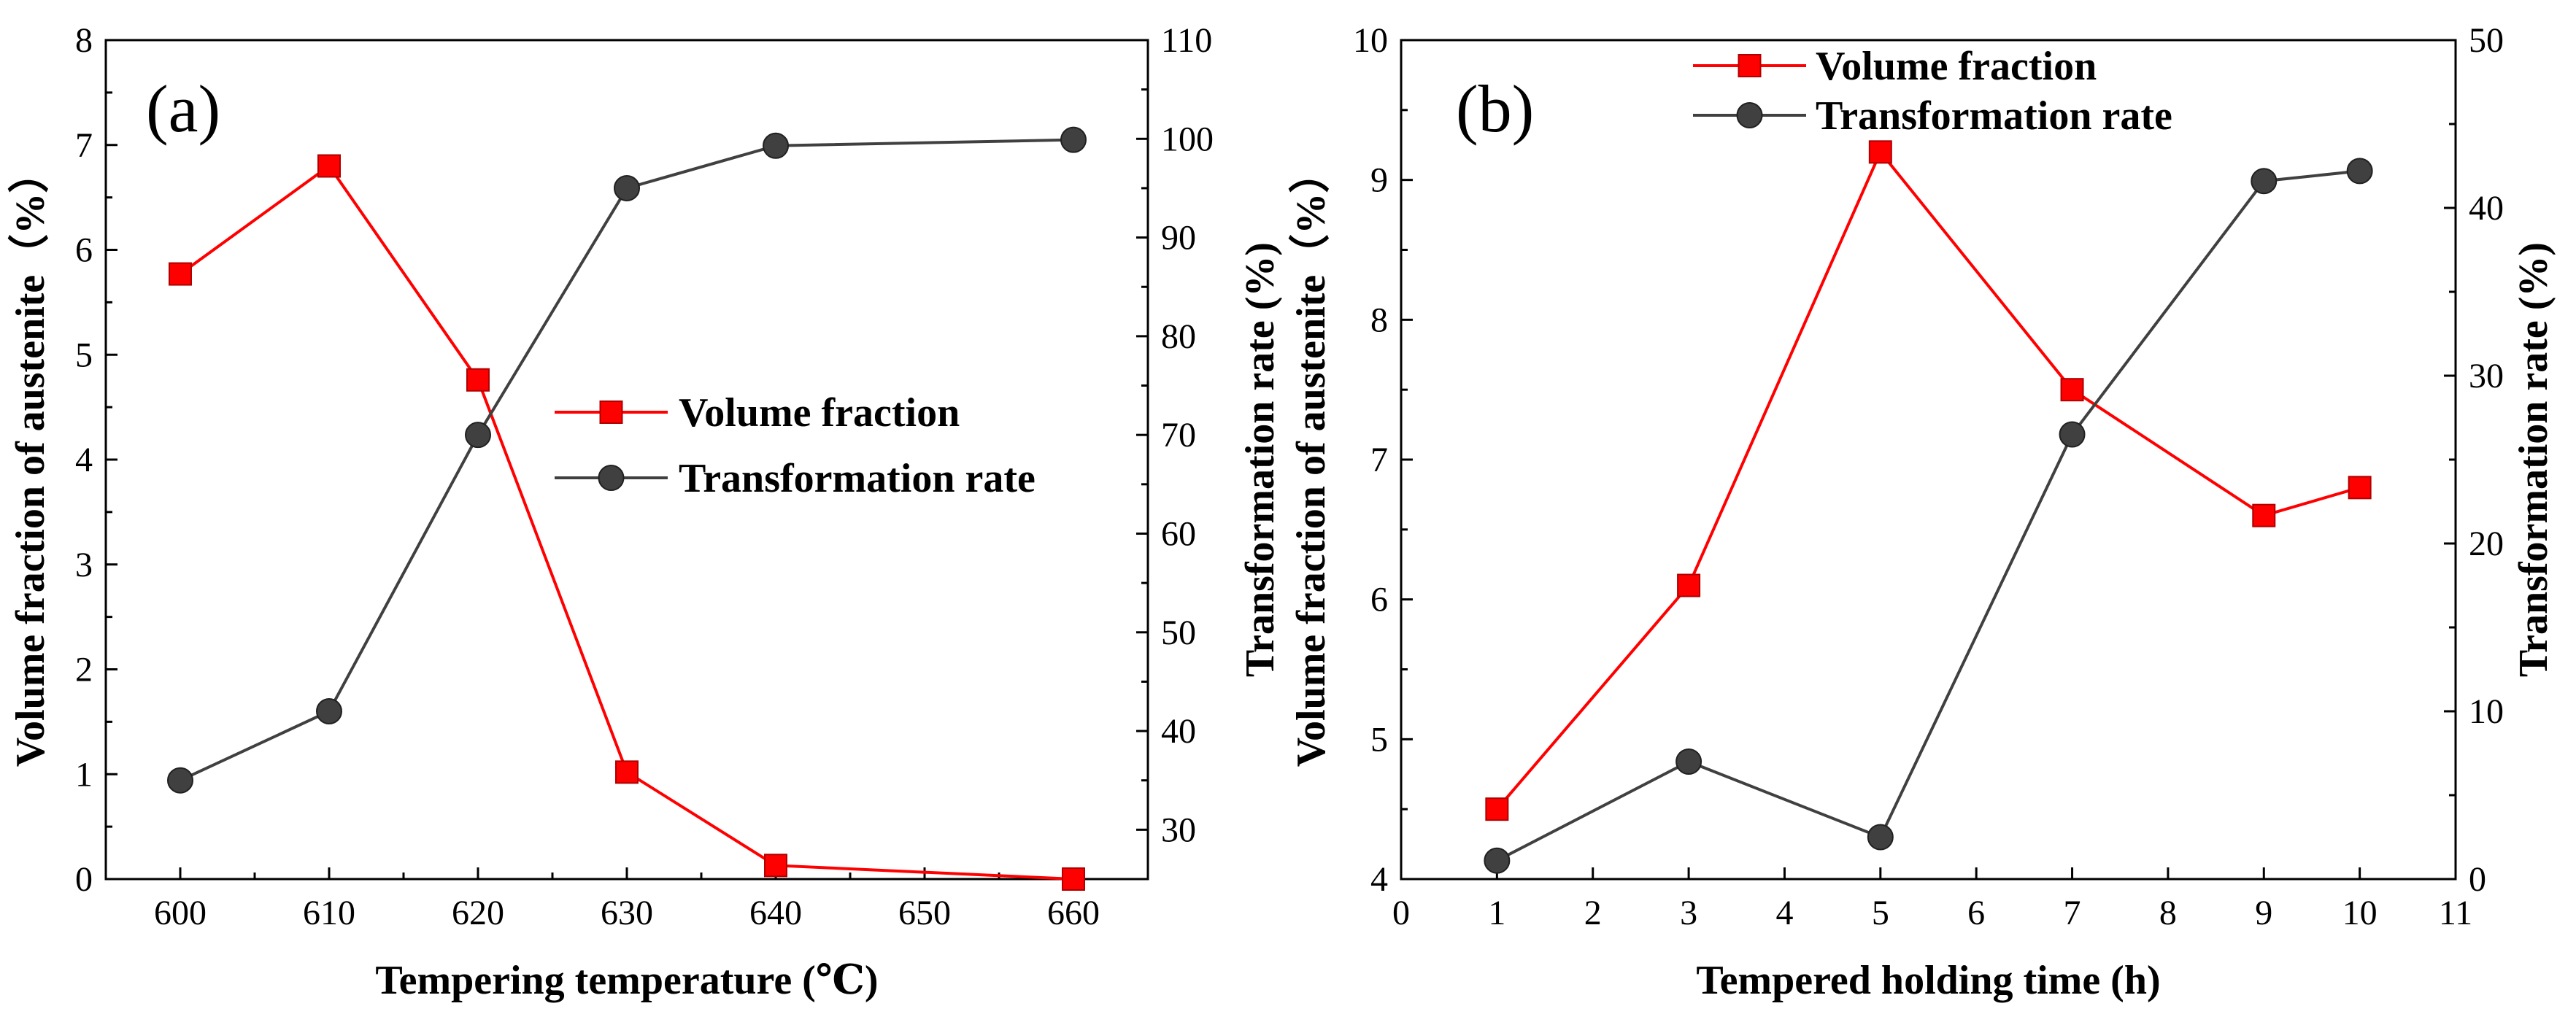 This screenshot has width=2576, height=1033. What do you see at coordinates (1311, 459) in the screenshot?
I see `panel-b-y-left-axis-title: Volume fraction of austenite（%）` at bounding box center [1311, 459].